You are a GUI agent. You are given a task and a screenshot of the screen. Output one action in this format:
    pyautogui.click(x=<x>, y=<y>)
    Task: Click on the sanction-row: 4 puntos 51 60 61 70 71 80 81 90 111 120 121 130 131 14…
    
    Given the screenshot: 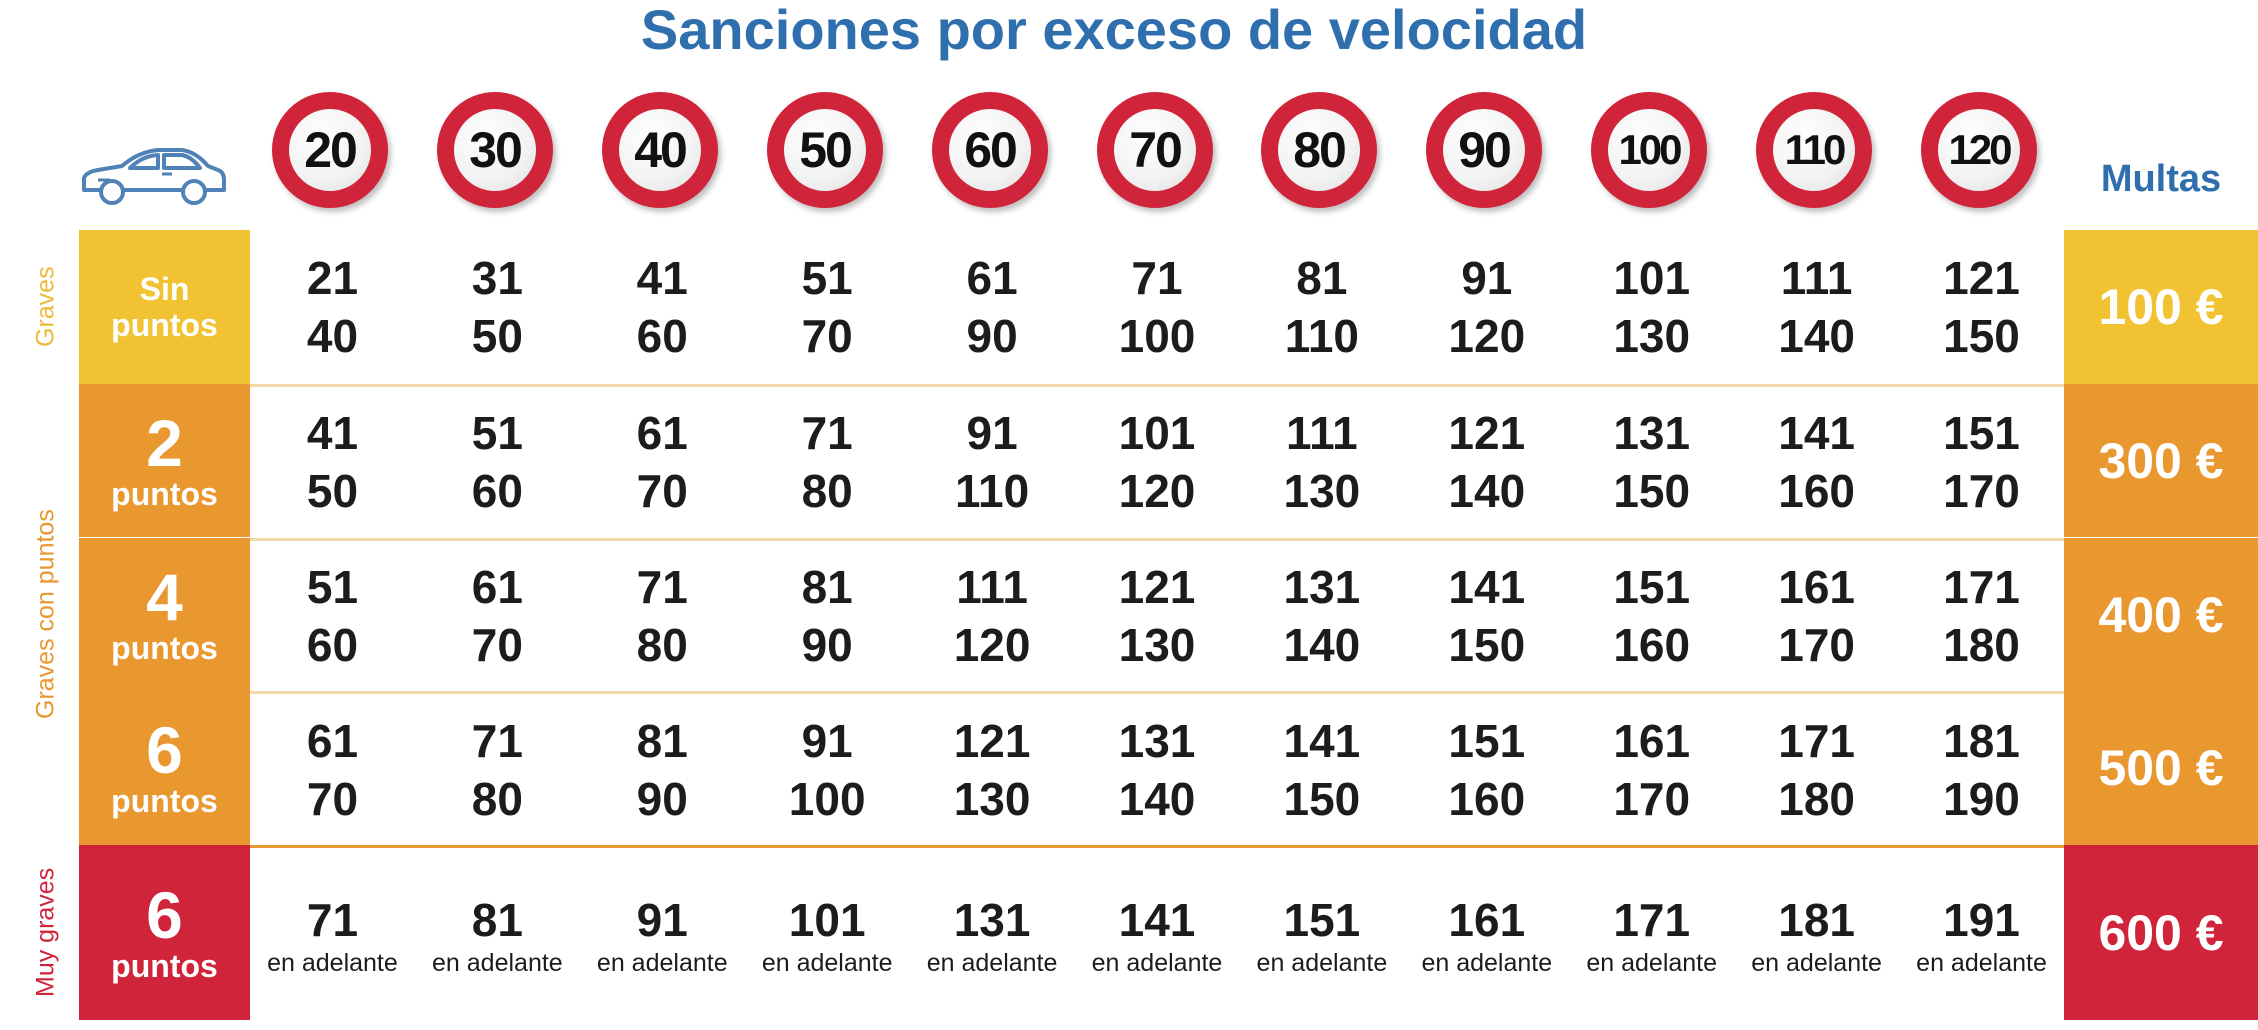 What is the action you would take?
    pyautogui.click(x=1168, y=614)
    